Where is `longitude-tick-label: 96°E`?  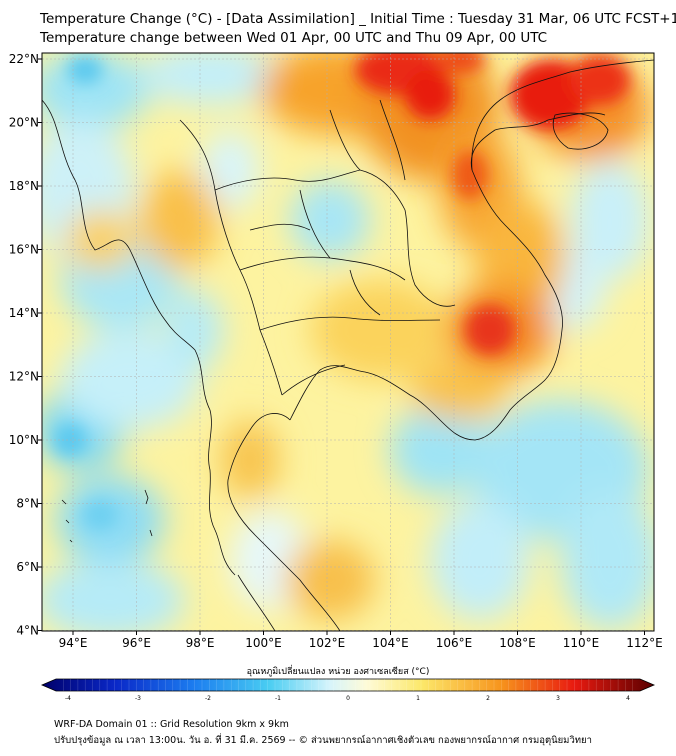 longitude-tick-label: 96°E is located at coordinates (136, 643).